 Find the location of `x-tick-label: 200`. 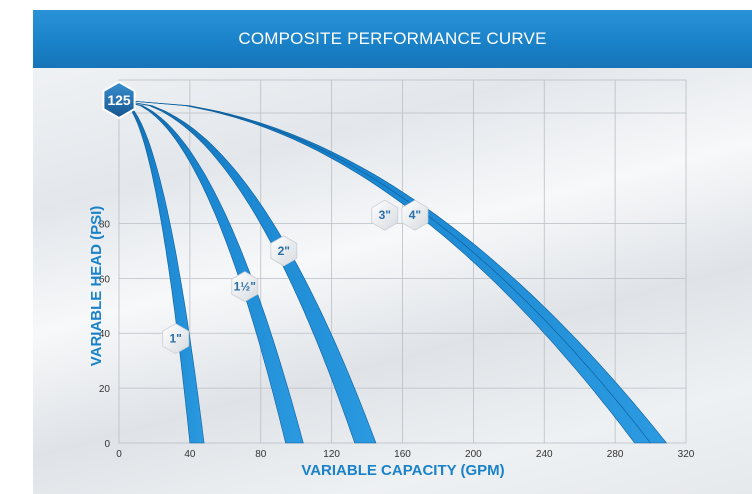

x-tick-label: 200 is located at coordinates (473, 454).